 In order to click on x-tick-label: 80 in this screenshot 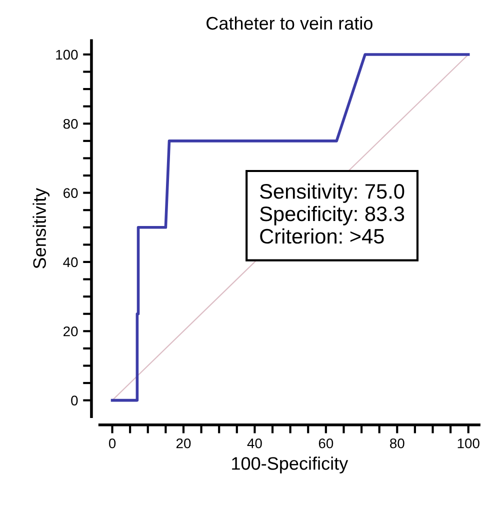, I will do `click(397, 443)`.